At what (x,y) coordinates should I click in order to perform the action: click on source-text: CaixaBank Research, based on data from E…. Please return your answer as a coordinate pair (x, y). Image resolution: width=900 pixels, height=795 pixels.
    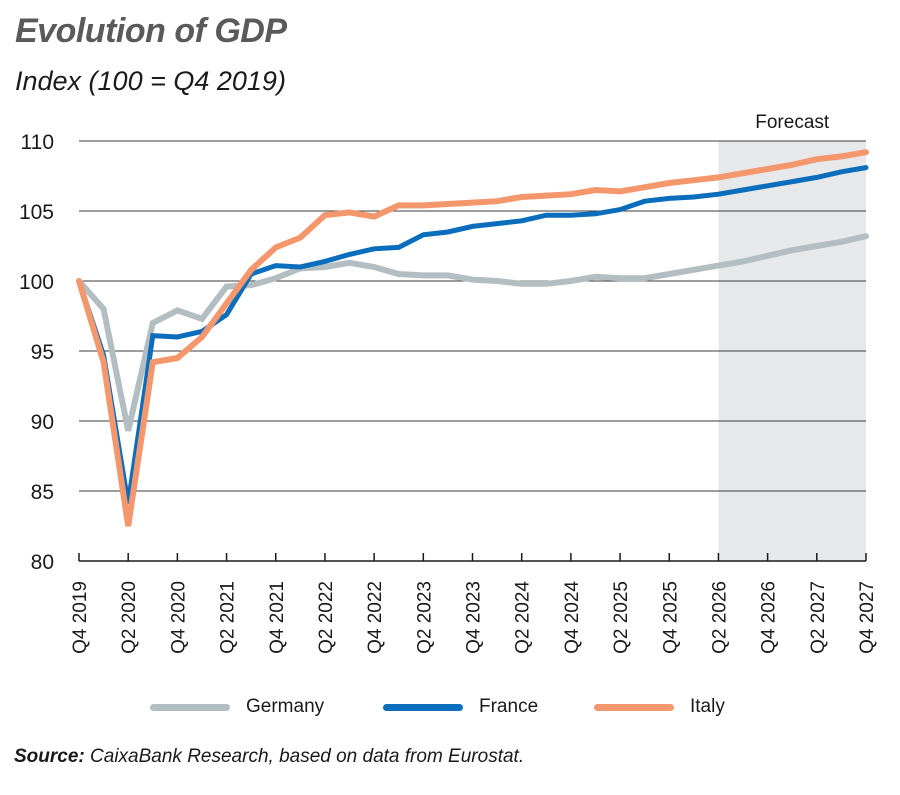
    Looking at the image, I should click on (304, 756).